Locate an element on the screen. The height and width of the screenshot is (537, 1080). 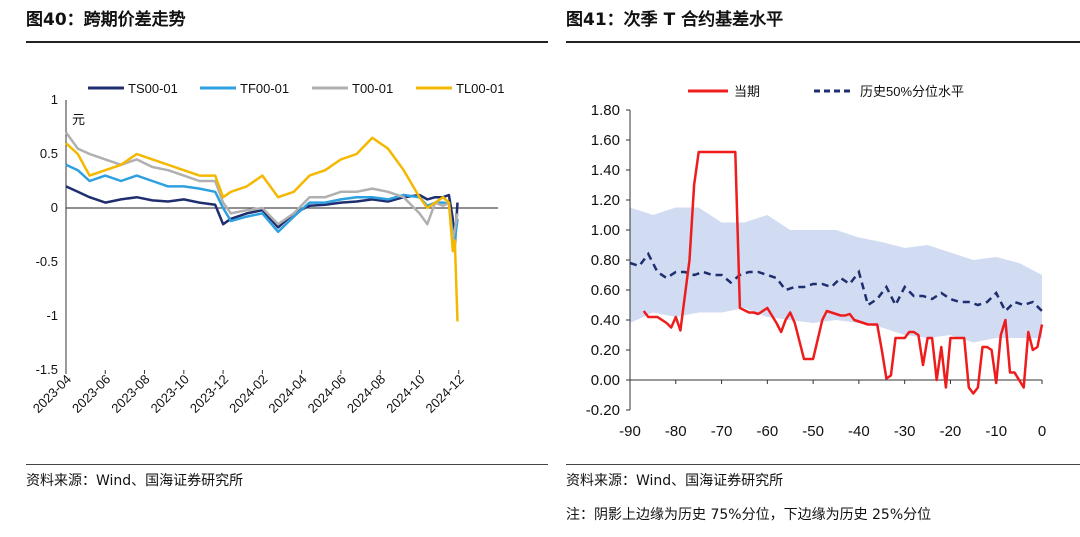
x-tick-label: -50 is located at coordinates (813, 431).